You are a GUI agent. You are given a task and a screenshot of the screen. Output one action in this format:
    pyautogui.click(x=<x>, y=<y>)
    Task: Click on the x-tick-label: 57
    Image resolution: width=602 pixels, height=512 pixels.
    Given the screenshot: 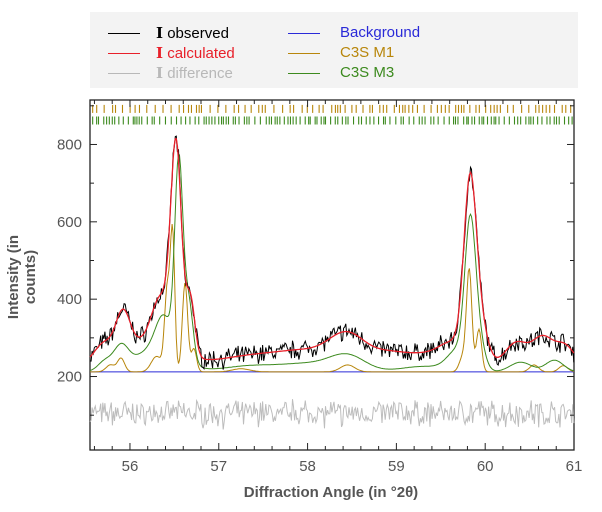 What is the action you would take?
    pyautogui.click(x=218, y=466)
    